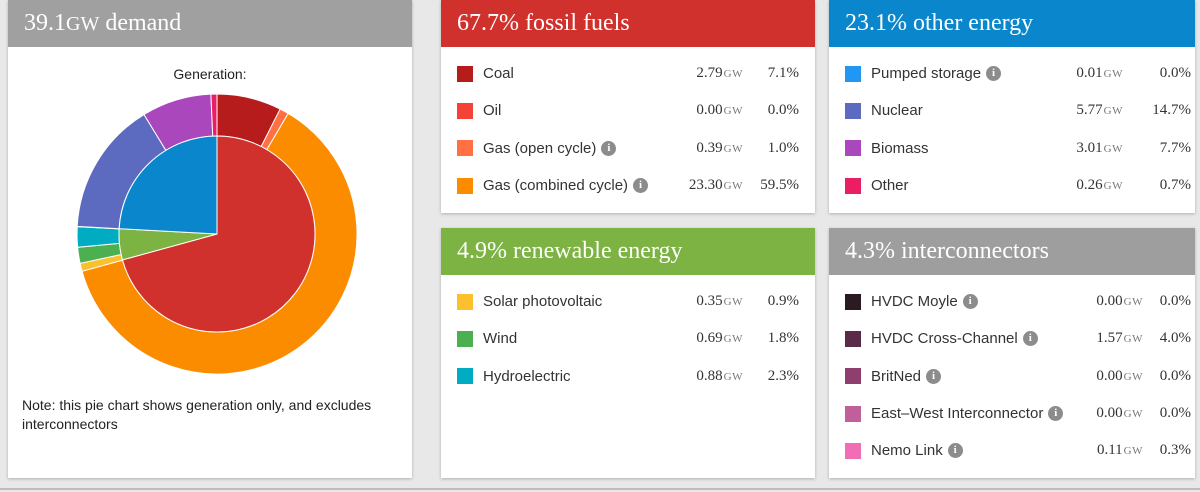 Image resolution: width=1200 pixels, height=492 pixels. I want to click on source-name: Hydroelectric, so click(527, 376).